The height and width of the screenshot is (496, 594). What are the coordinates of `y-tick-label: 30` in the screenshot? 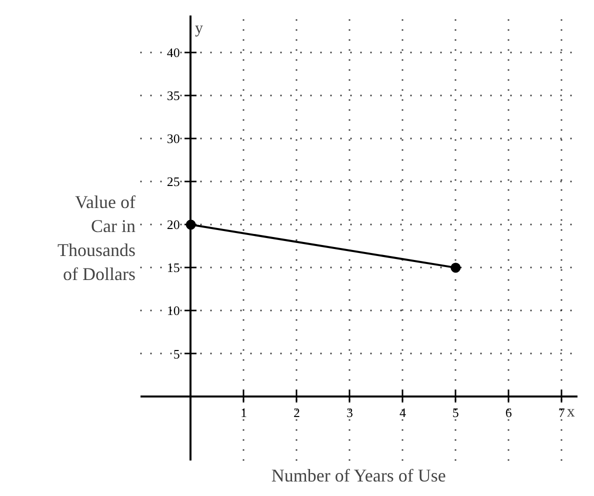 It's located at (173, 138).